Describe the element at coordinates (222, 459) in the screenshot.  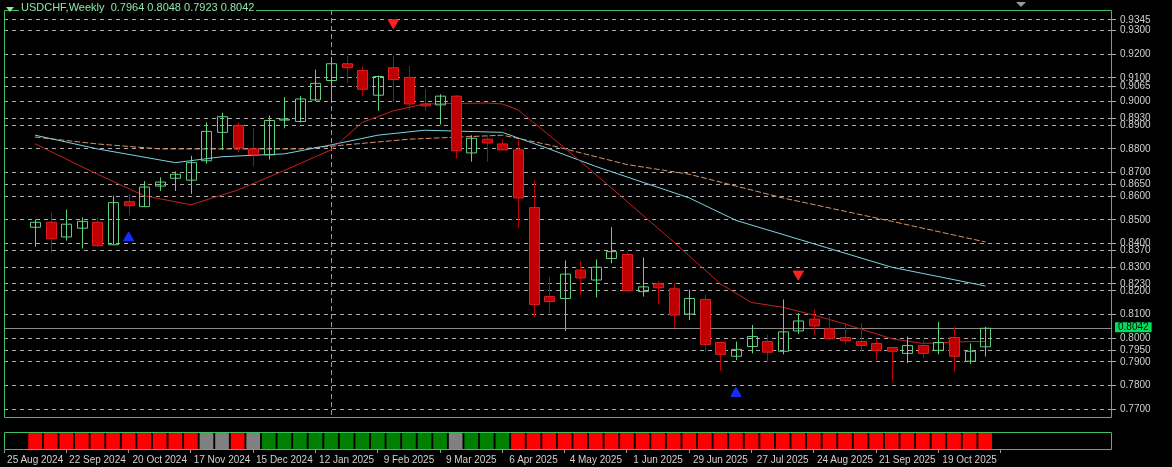
I see `x-tick-label: 17 Nov 2024` at that location.